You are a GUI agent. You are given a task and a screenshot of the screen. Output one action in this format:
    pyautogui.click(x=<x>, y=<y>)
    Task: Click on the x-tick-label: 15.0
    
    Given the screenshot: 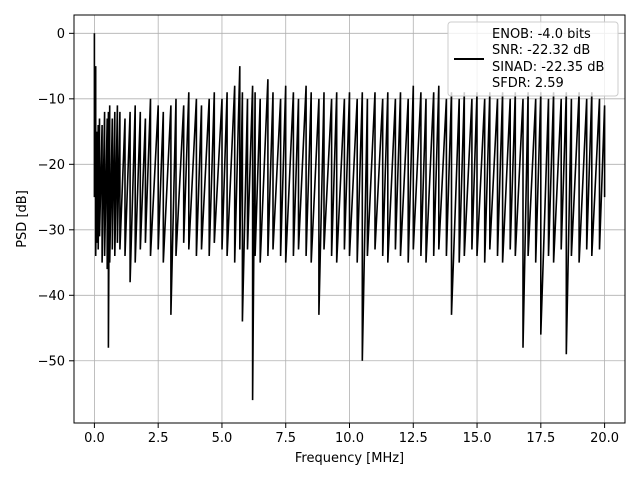 What is the action you would take?
    pyautogui.click(x=477, y=438)
    